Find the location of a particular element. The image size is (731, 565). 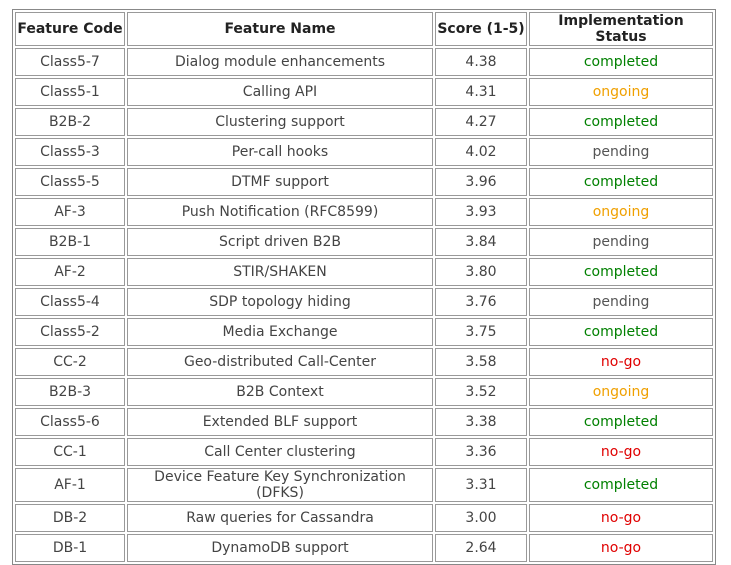

feature-name: Script driven B2B is located at coordinates (280, 242).